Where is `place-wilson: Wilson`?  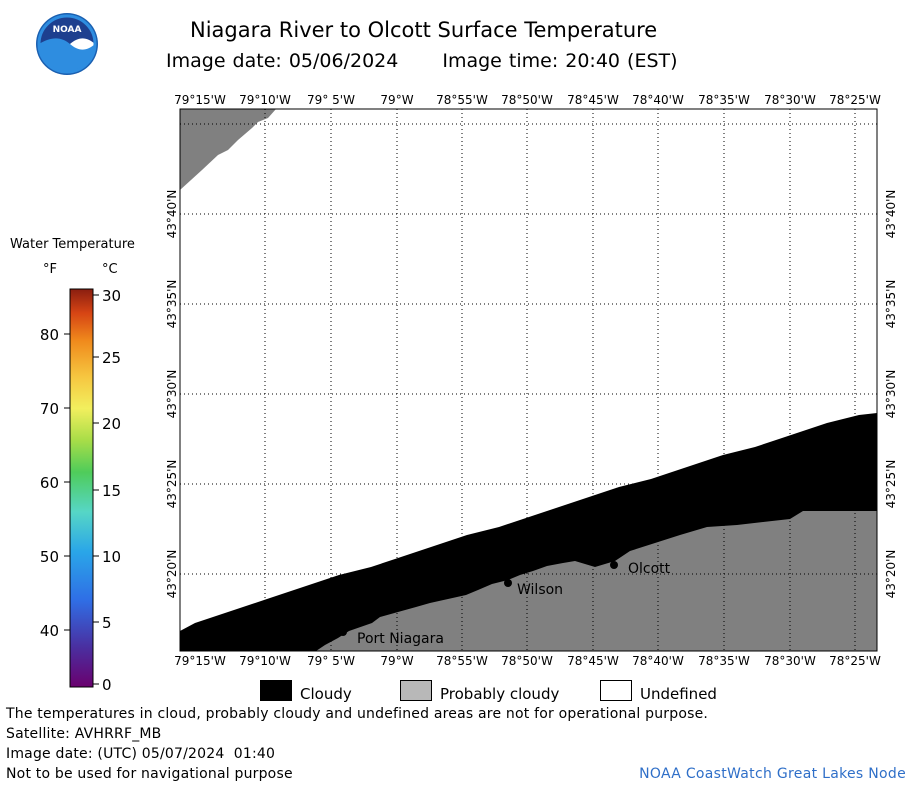
place-wilson: Wilson is located at coordinates (540, 590).